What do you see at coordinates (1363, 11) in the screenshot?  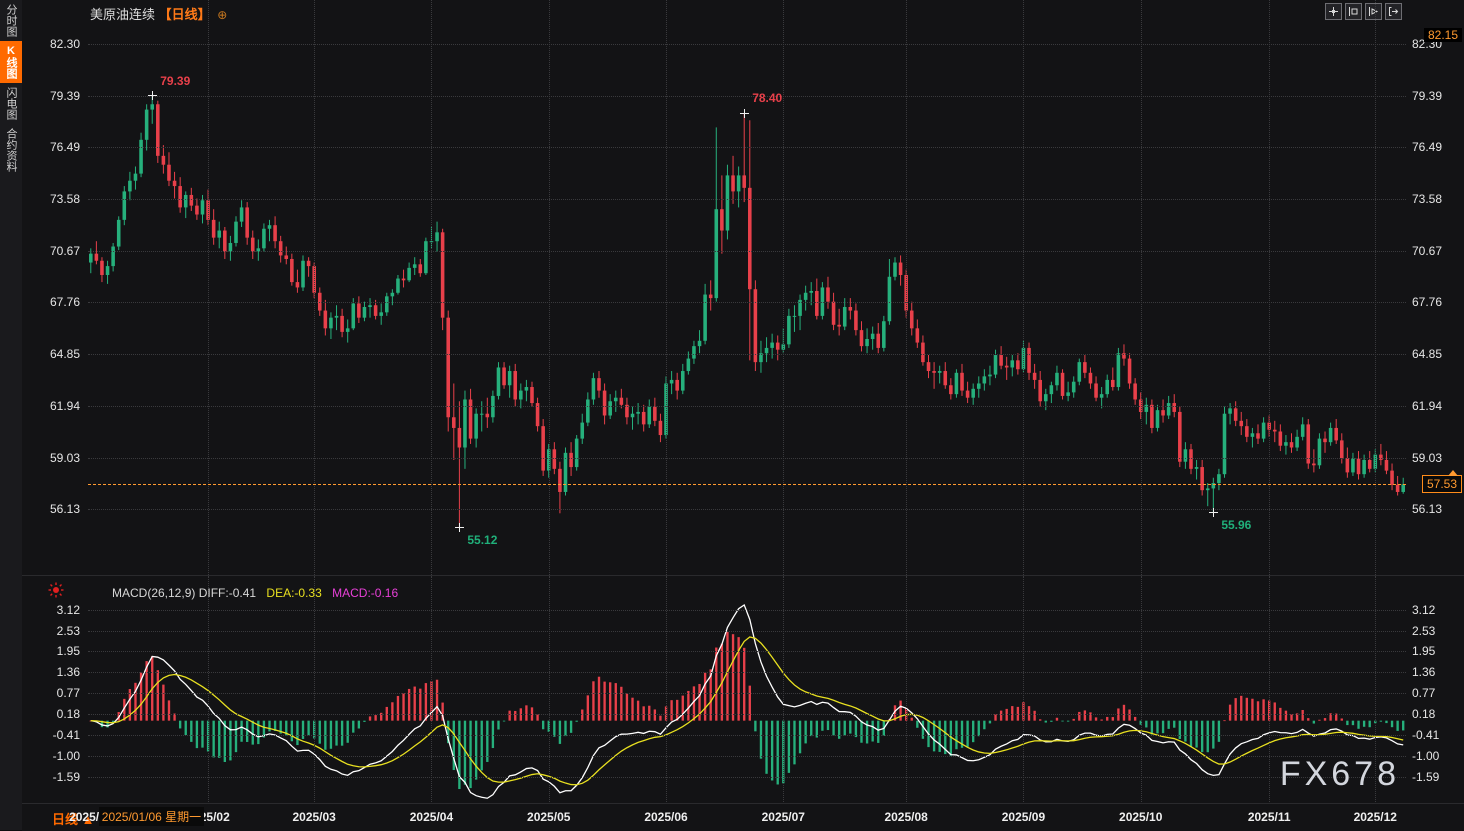 I see `chart-toolbar` at bounding box center [1363, 11].